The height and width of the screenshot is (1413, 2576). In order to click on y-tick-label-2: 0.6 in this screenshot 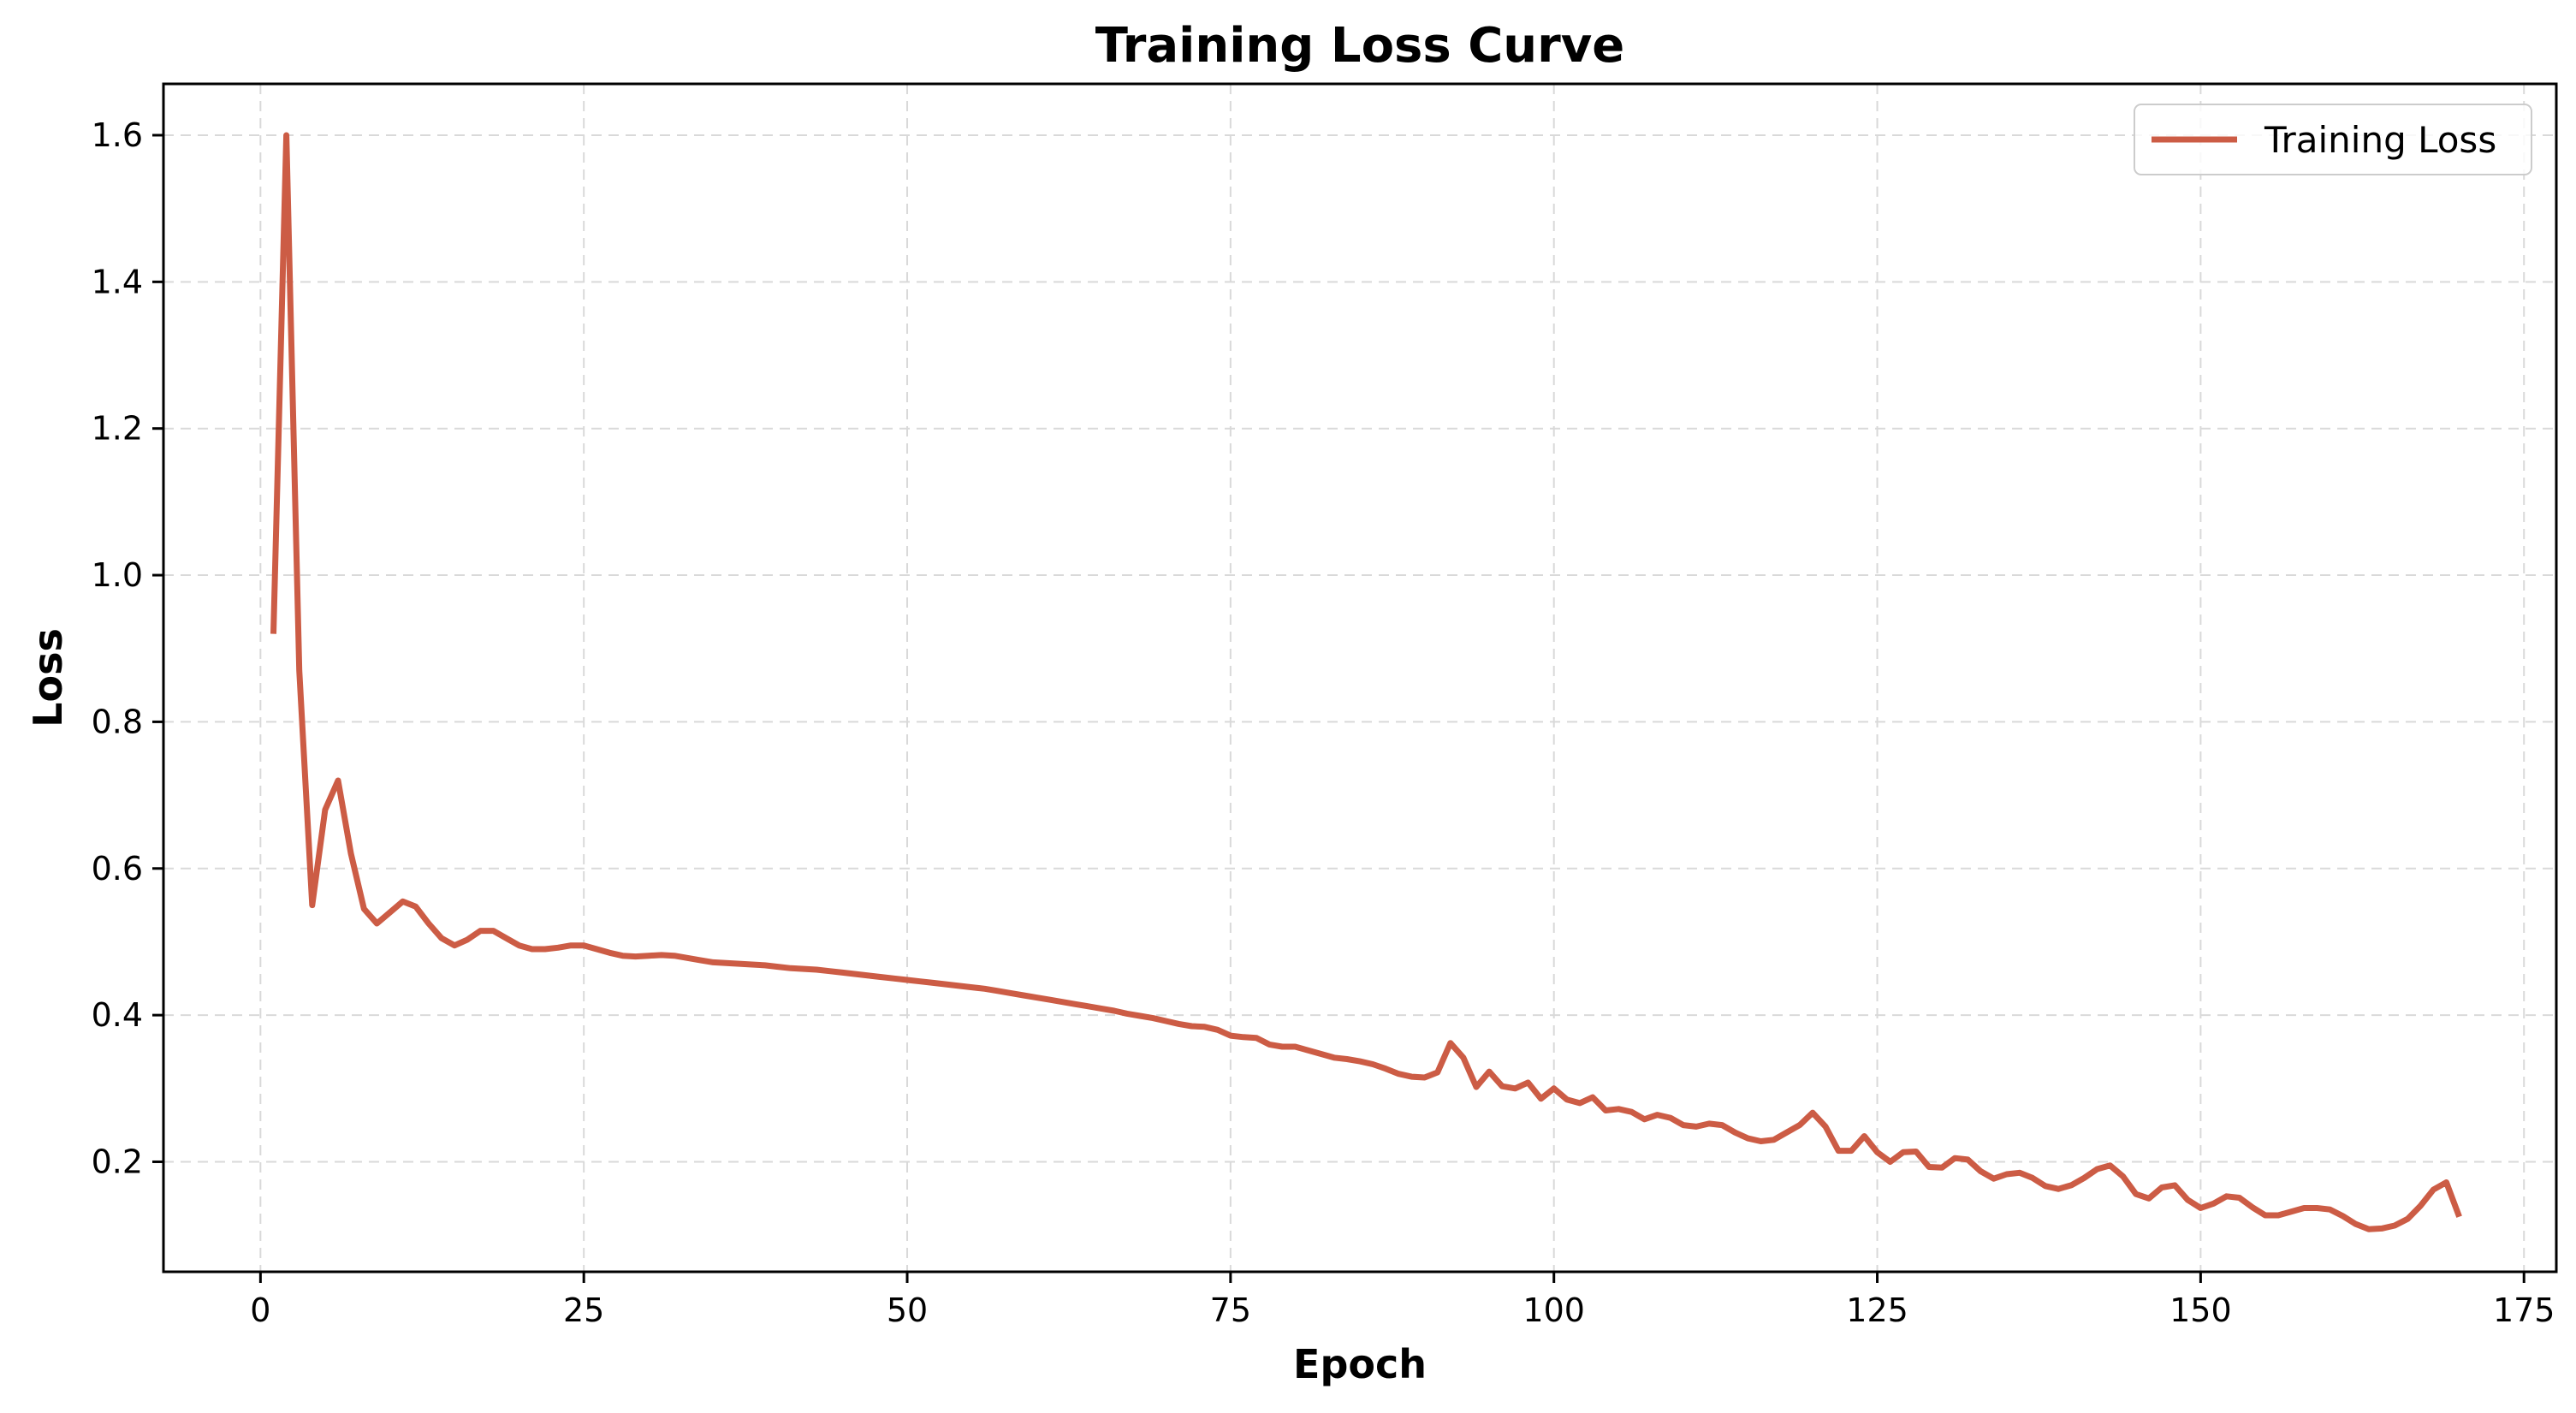, I will do `click(117, 869)`.